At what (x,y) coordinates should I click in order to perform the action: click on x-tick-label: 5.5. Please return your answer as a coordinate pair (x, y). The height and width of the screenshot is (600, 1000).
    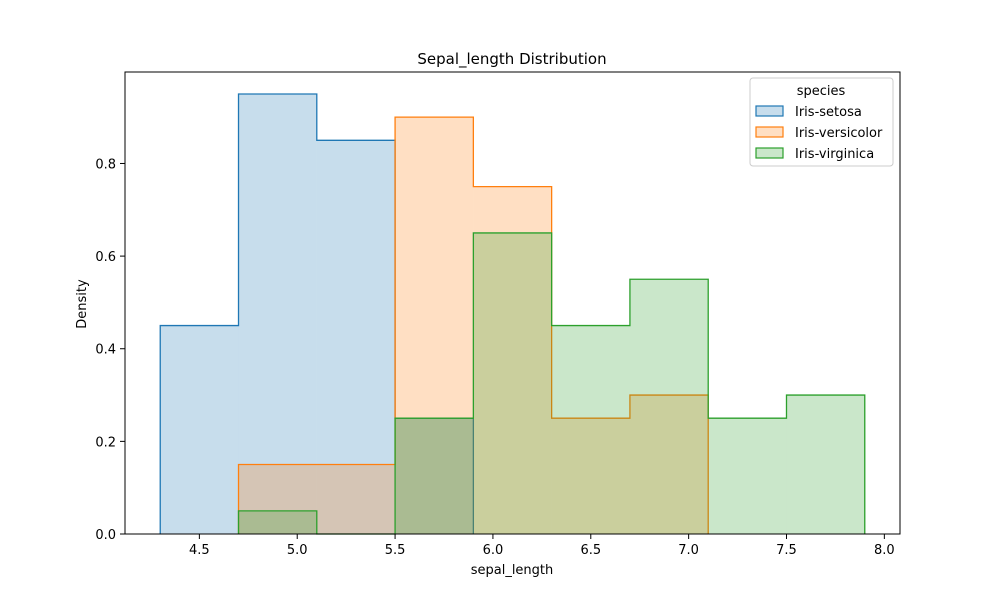
    Looking at the image, I should click on (395, 550).